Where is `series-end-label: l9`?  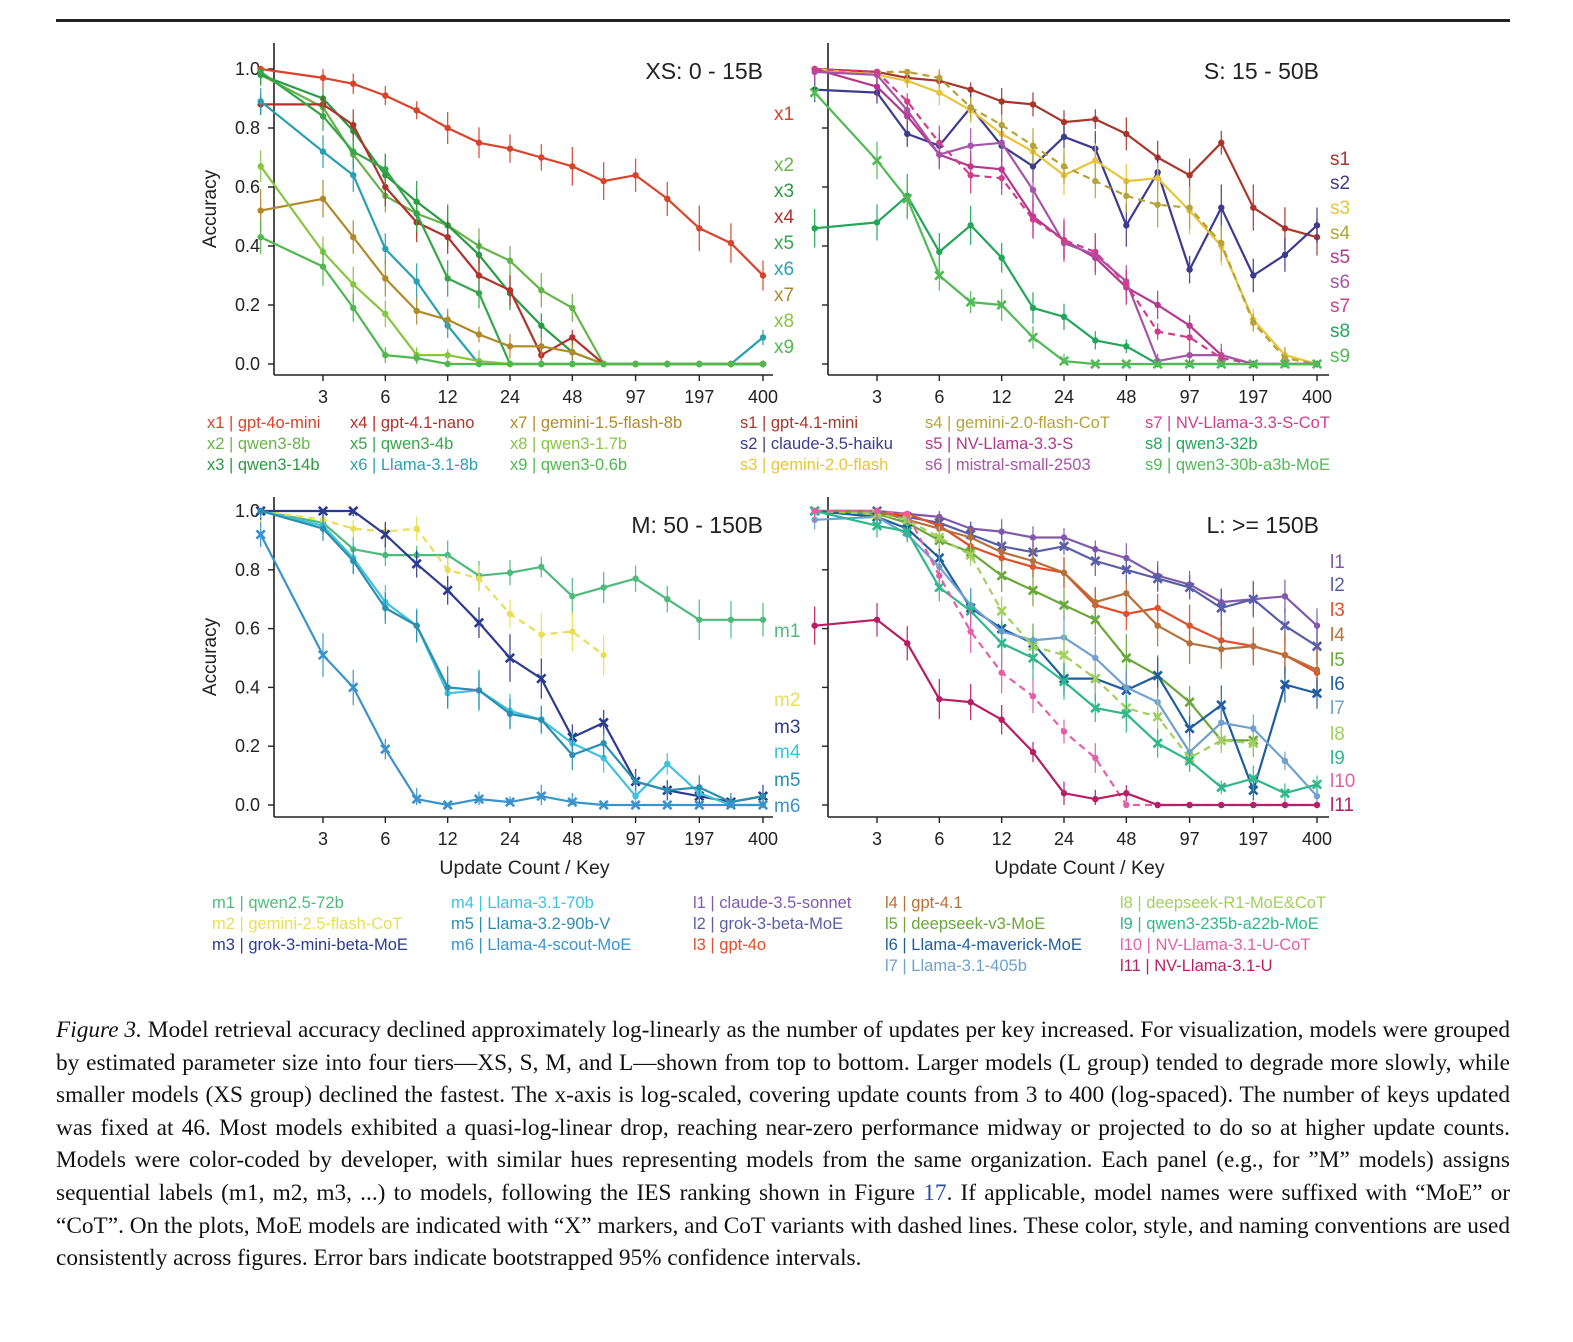
series-end-label: l9 is located at coordinates (1337, 758).